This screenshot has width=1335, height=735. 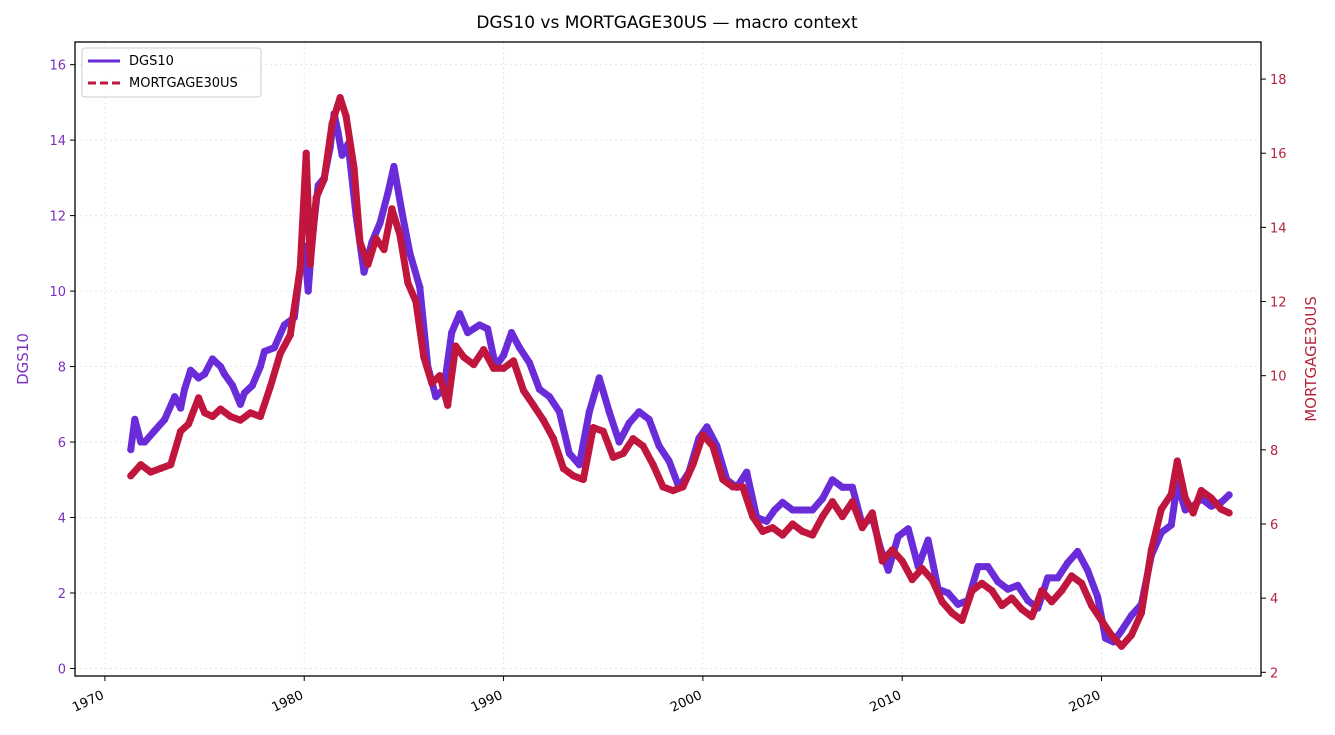 What do you see at coordinates (886, 702) in the screenshot?
I see `x-tick-label: 2010` at bounding box center [886, 702].